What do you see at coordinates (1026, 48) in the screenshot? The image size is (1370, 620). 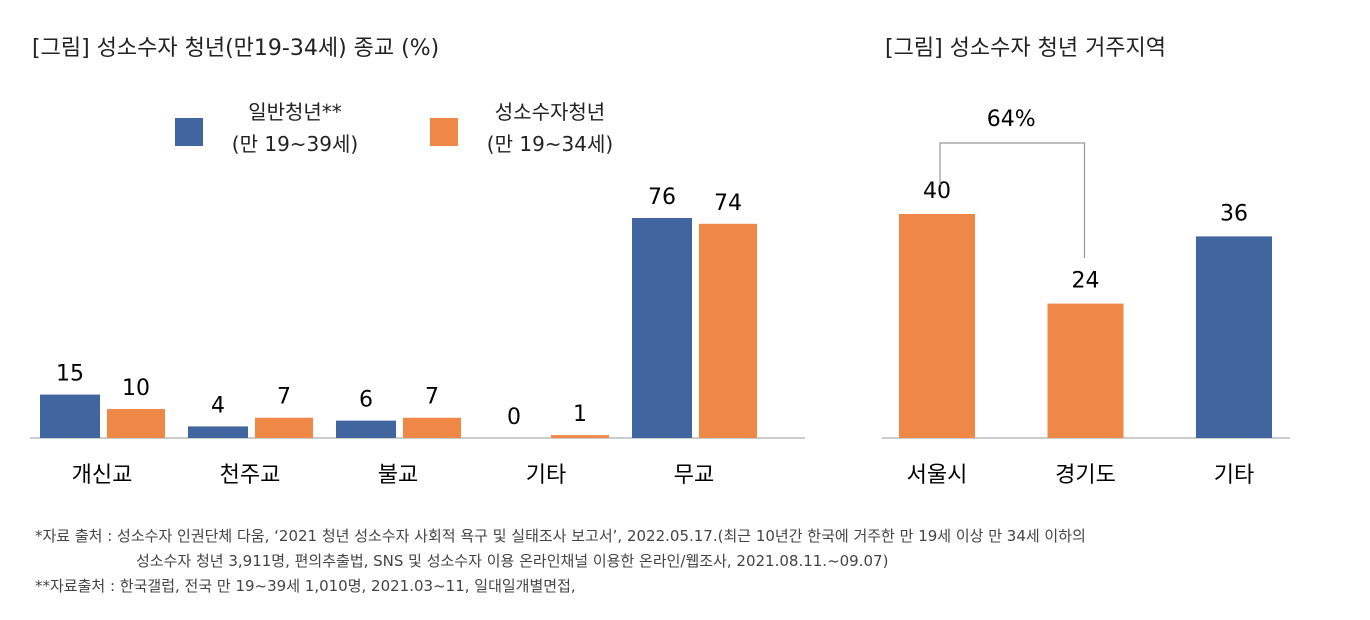 I see `chart2-title: [그림] 성소수자 청년 거주지역` at bounding box center [1026, 48].